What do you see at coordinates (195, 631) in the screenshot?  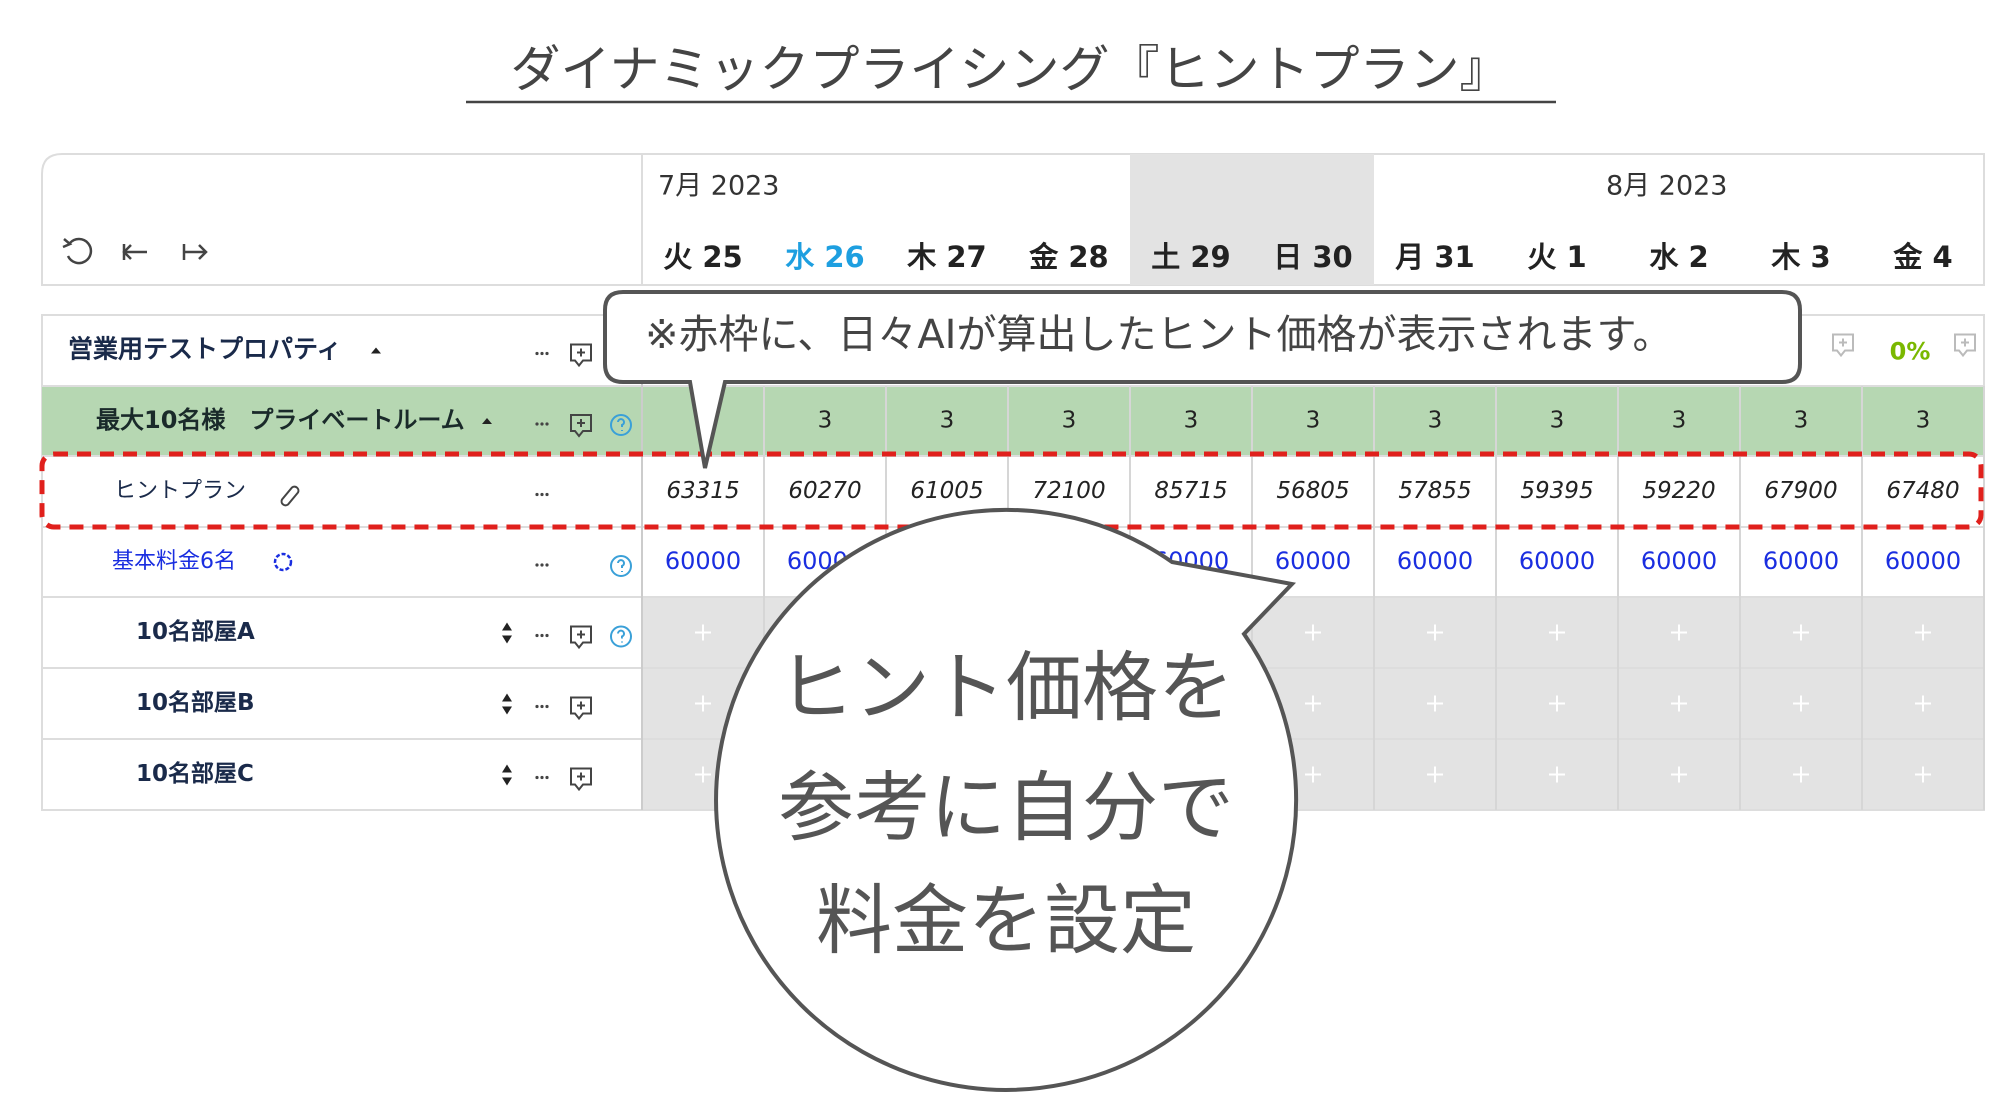 I see `room-name: 10名部屋A` at bounding box center [195, 631].